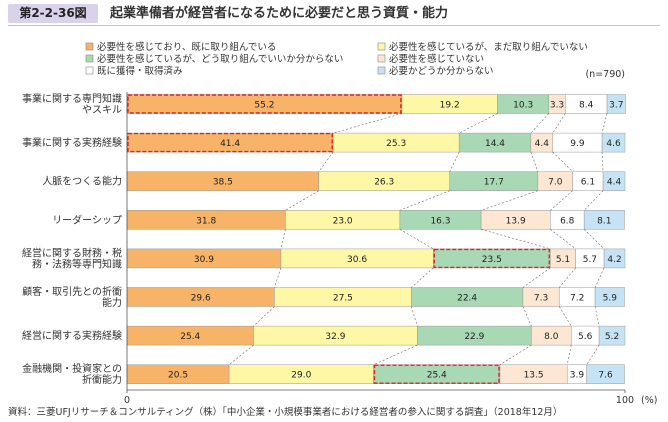  What do you see at coordinates (178, 376) in the screenshot?
I see `data-label: 20.5` at bounding box center [178, 376].